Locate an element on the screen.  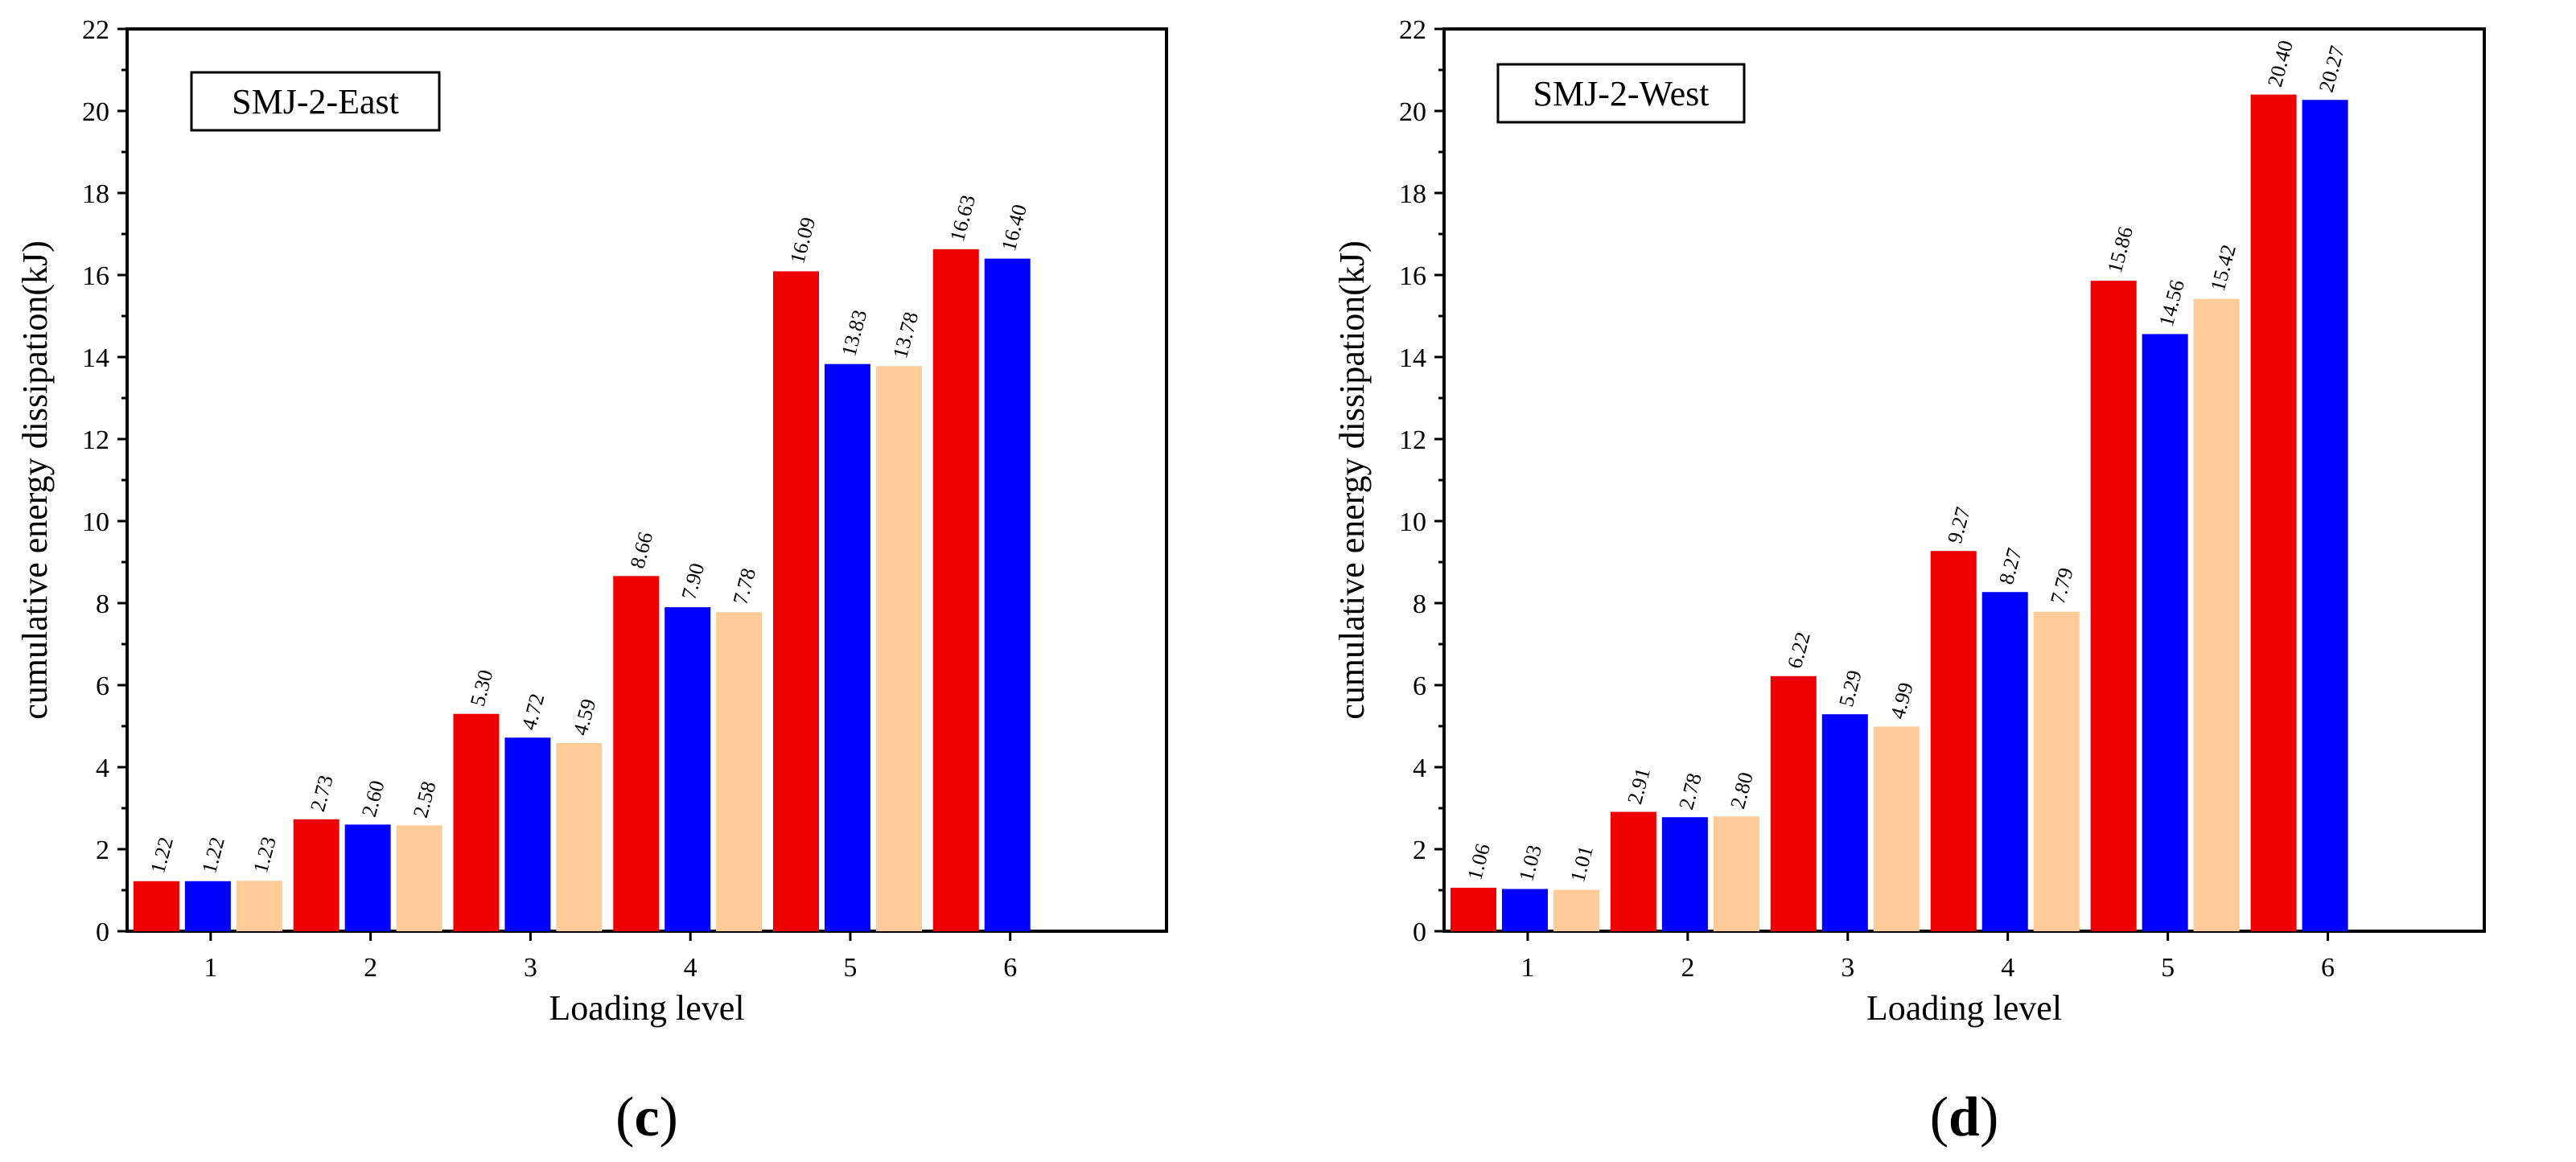
panel-label-letter: c is located at coordinates (646, 1117).